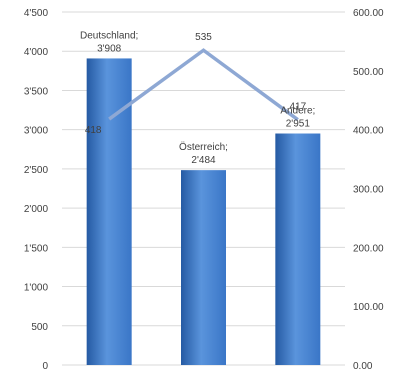 The image size is (411, 374). Describe the element at coordinates (93, 130) in the screenshot. I see `line-label: 418` at that location.